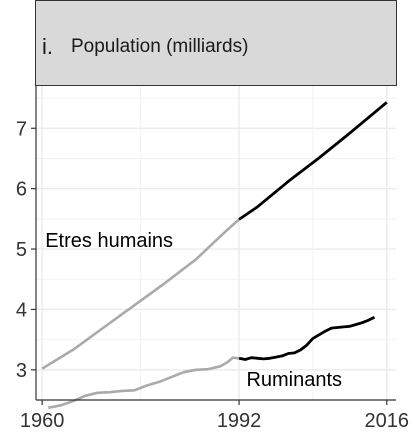  Describe the element at coordinates (307, 338) in the screenshot. I see `series-line-ruminants-after` at that location.